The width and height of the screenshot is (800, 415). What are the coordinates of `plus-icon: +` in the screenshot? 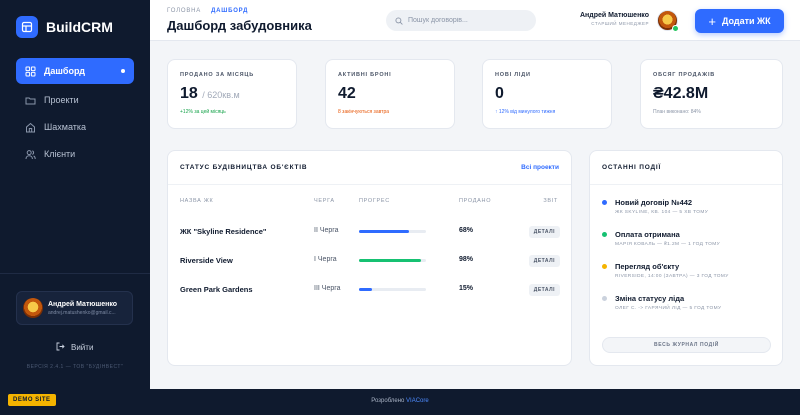 It's located at (712, 21).